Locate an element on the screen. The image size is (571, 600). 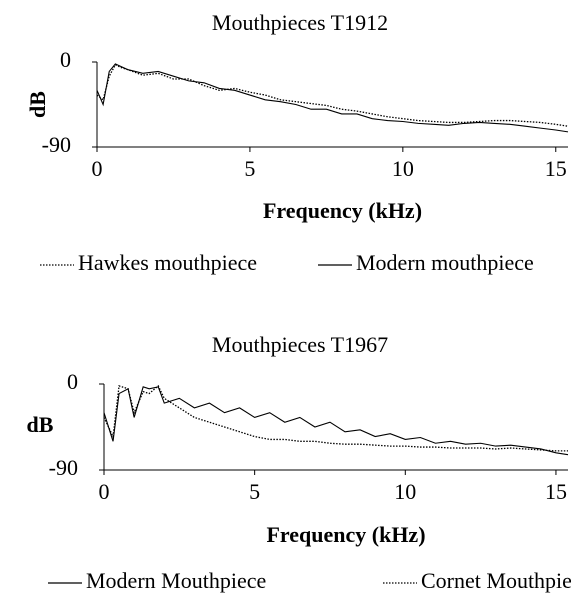
legend-label: Modern mouthpiece is located at coordinates (445, 262).